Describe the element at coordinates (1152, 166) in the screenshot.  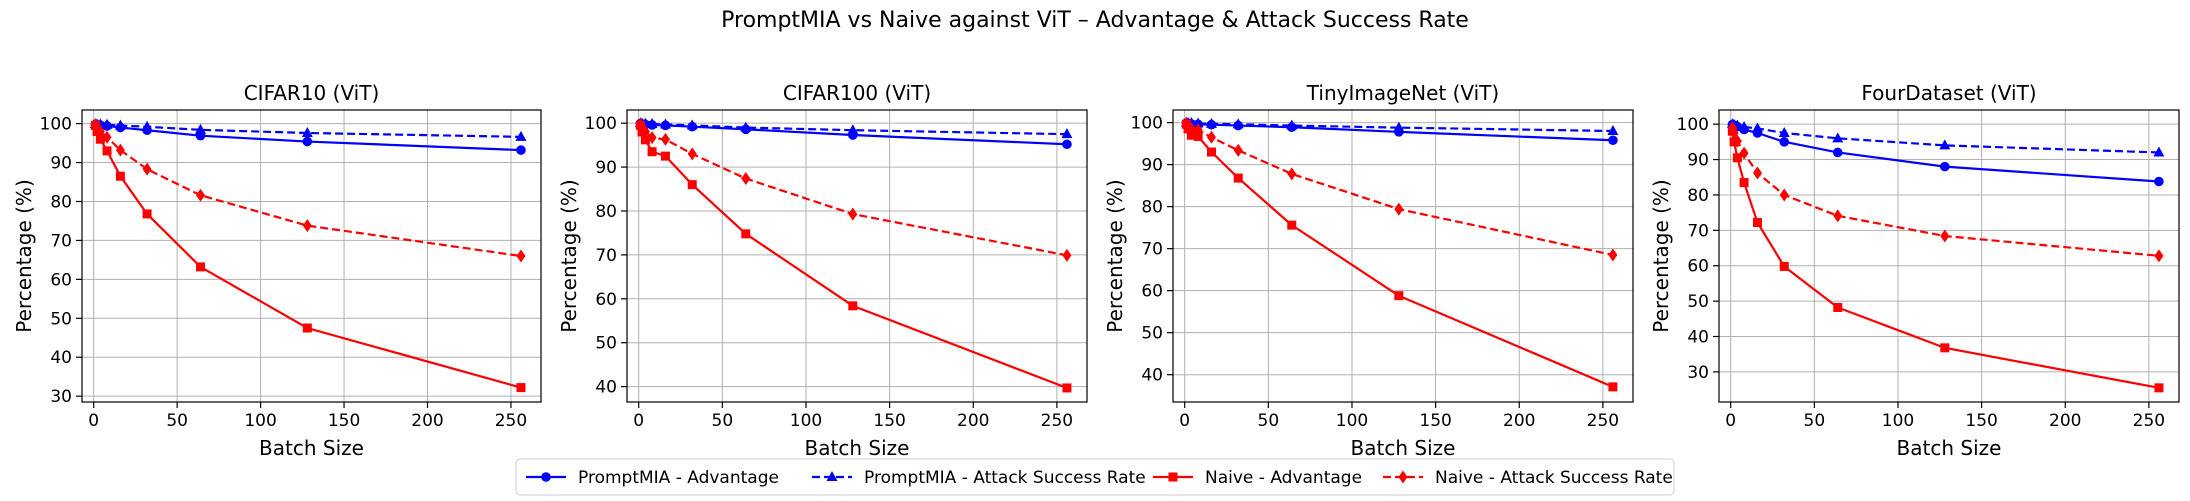
I see `y-tick-label: 90` at that location.